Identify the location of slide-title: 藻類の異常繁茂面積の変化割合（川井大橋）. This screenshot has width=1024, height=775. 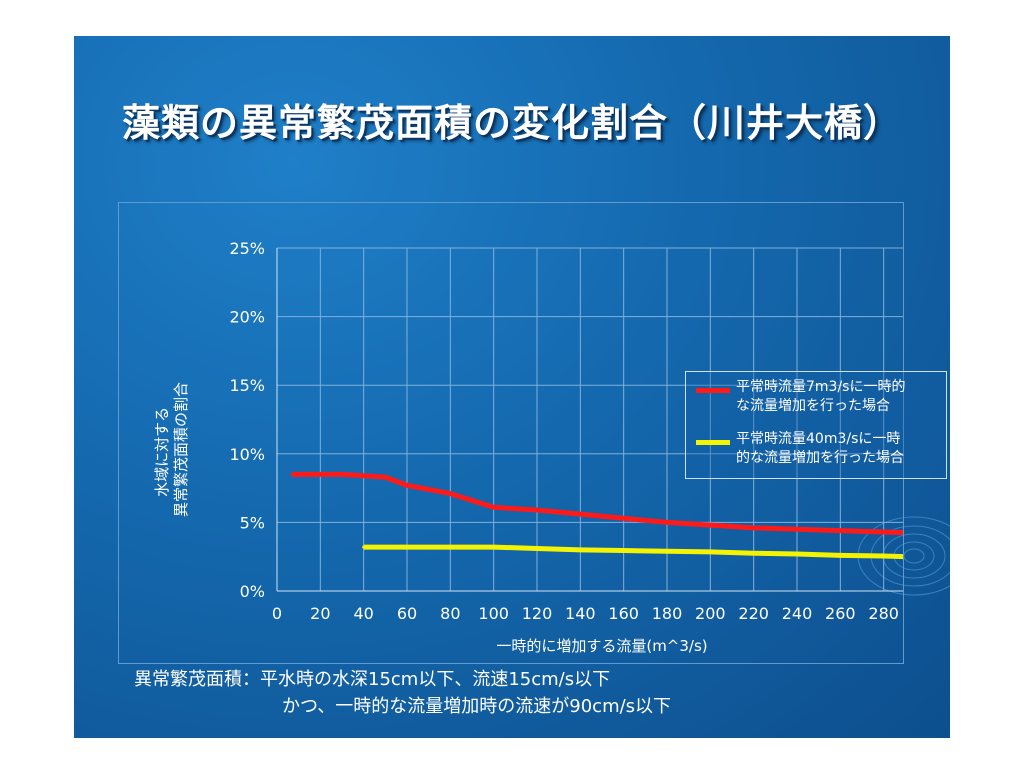
(511, 123).